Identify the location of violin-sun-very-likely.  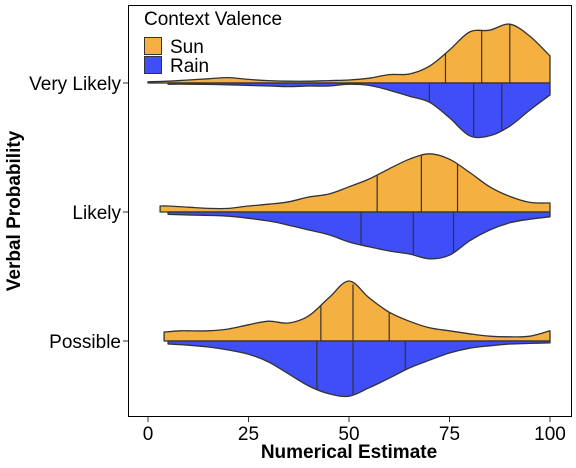
(349, 53).